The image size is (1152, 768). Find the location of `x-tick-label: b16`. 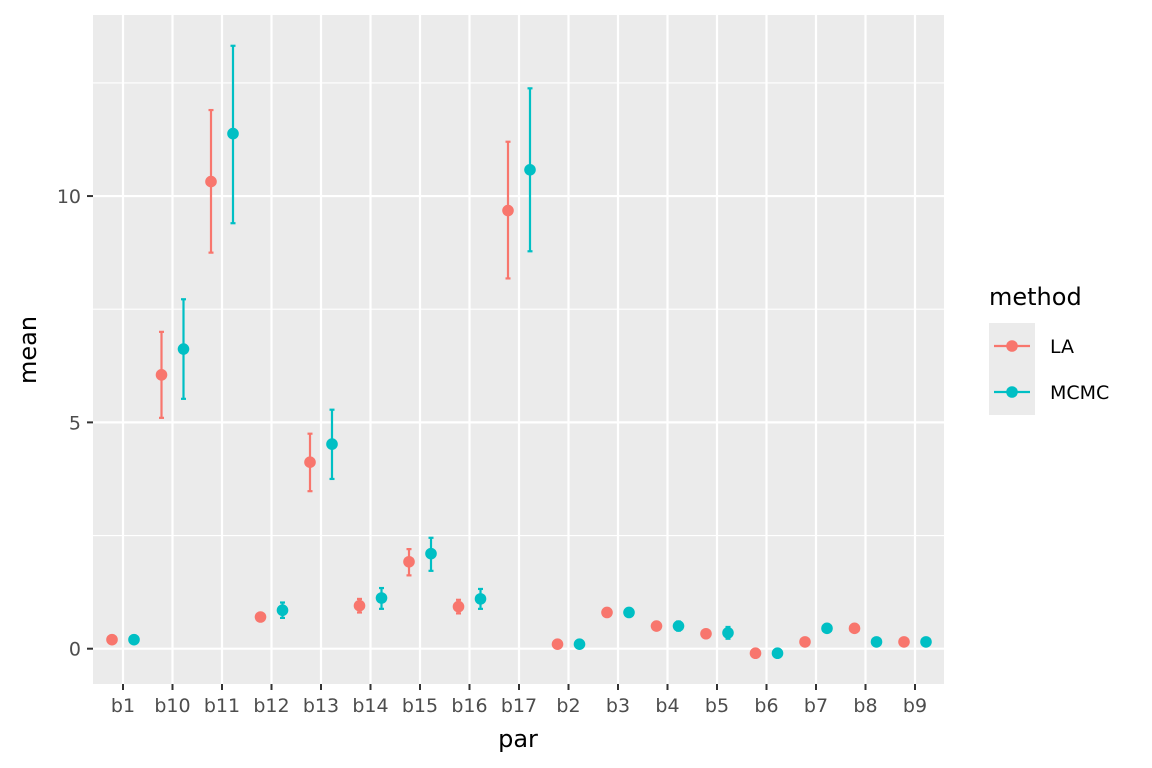

x-tick-label: b16 is located at coordinates (469, 706).